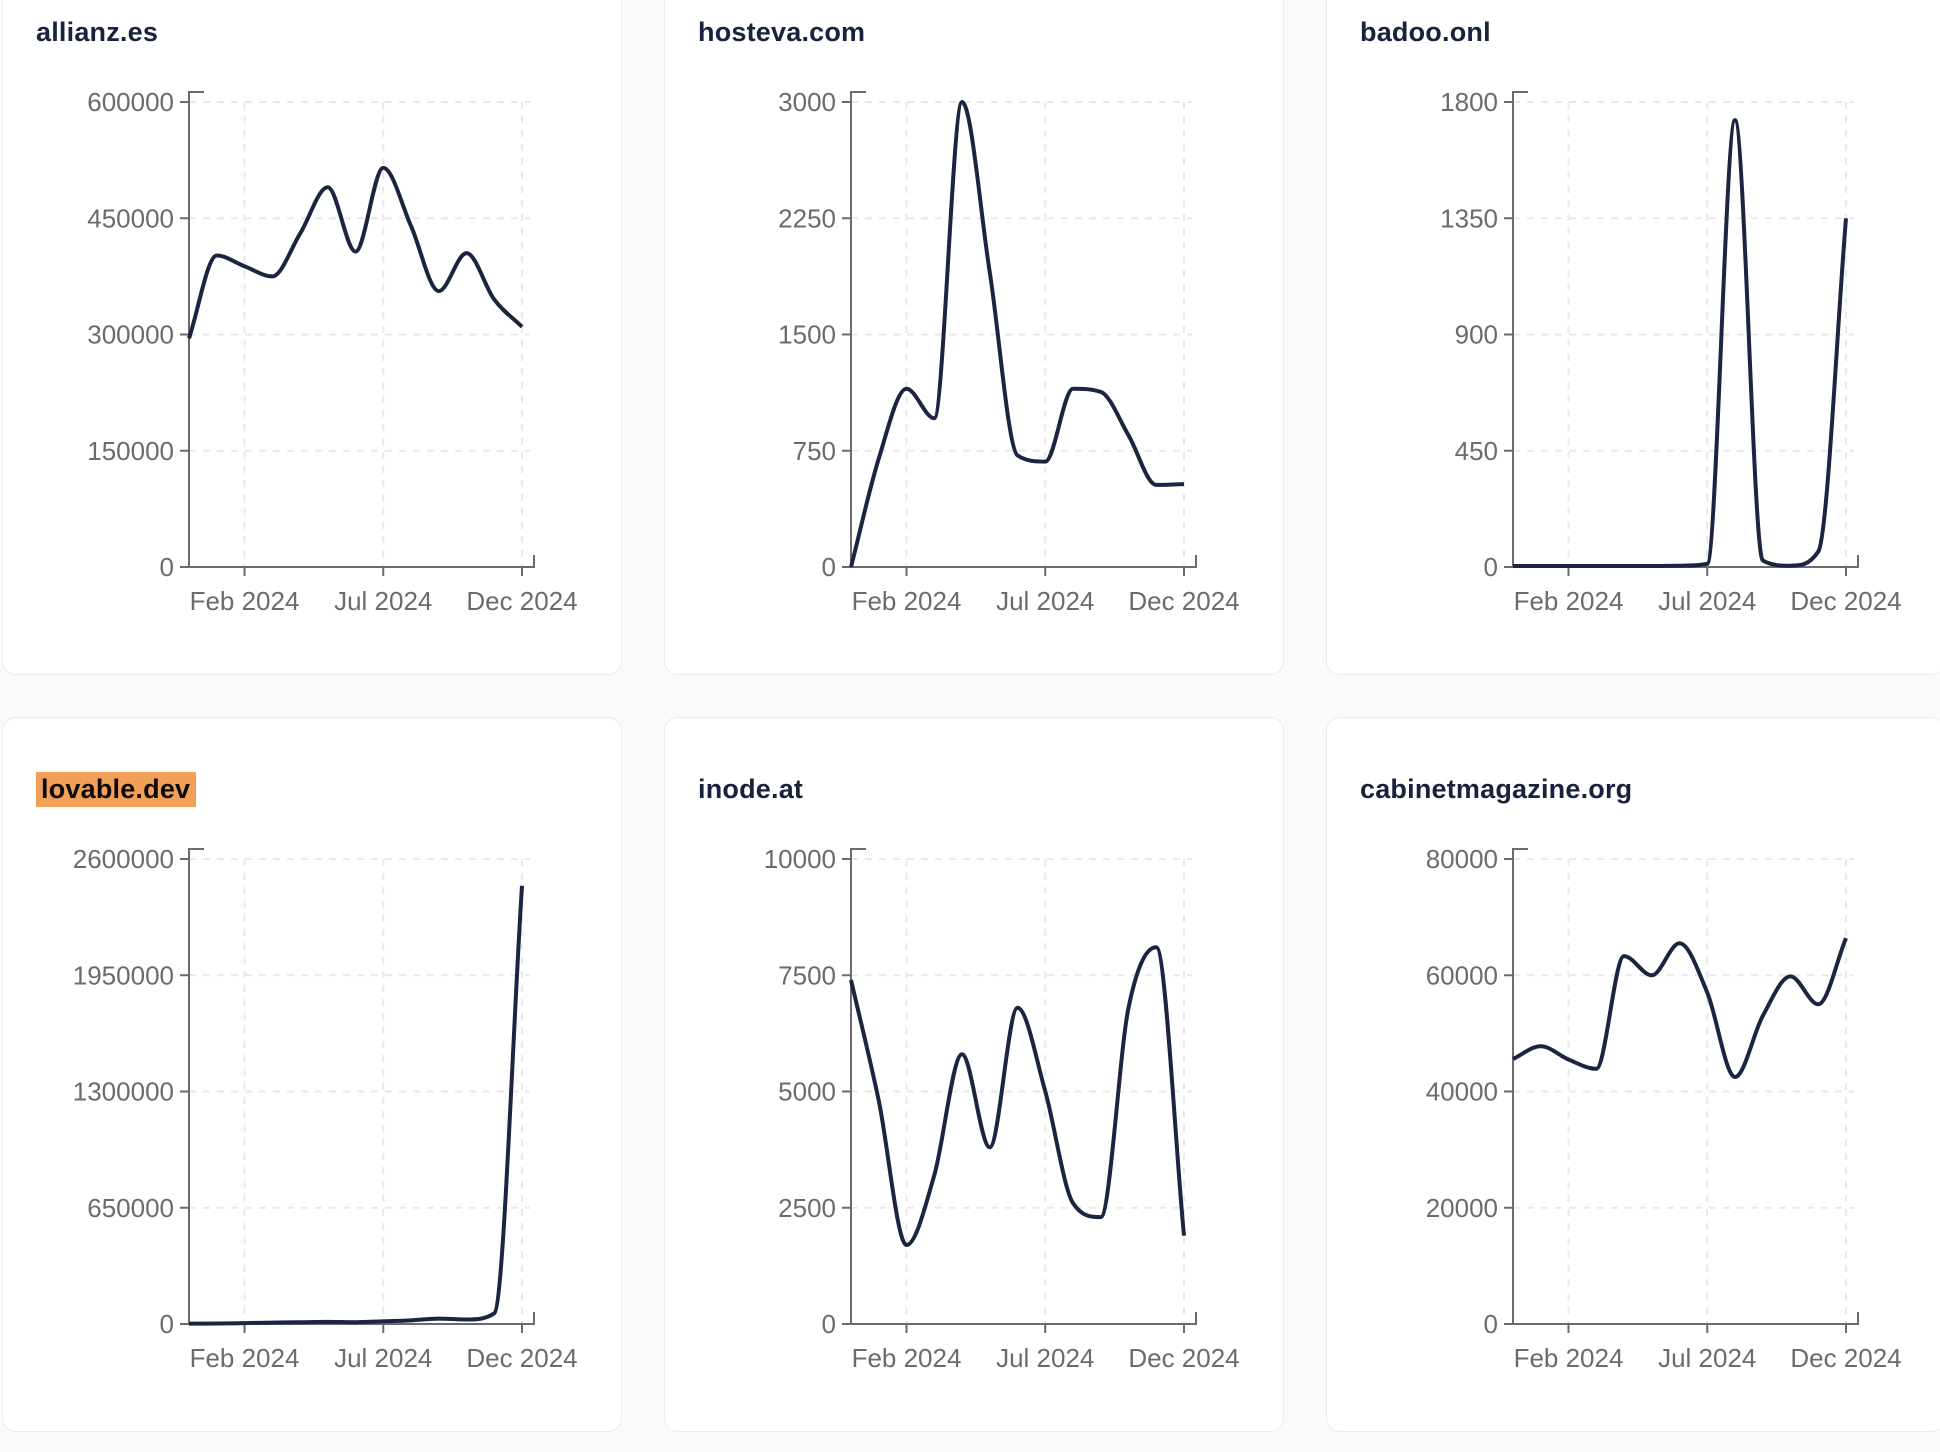 This screenshot has width=1940, height=1452. I want to click on svg-text: 750, so click(814, 451).